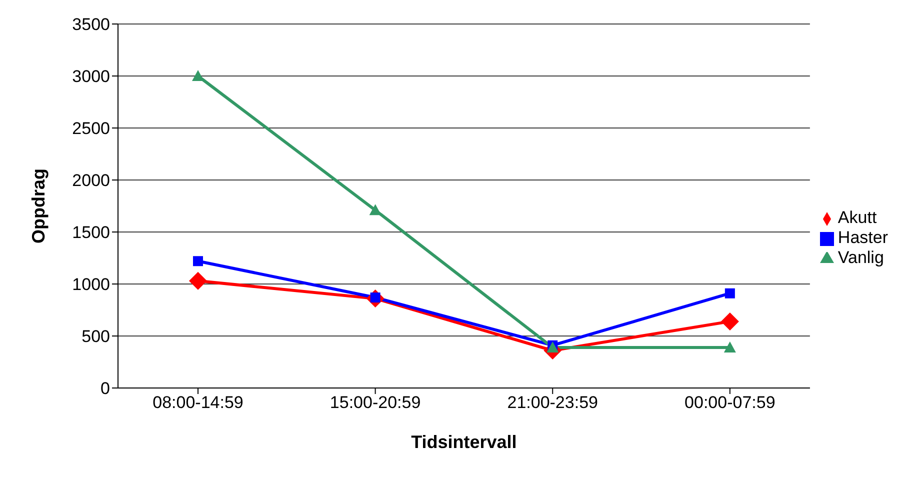 This screenshot has height=477, width=919. Describe the element at coordinates (861, 257) in the screenshot. I see `legend-label: Vanlig` at that location.